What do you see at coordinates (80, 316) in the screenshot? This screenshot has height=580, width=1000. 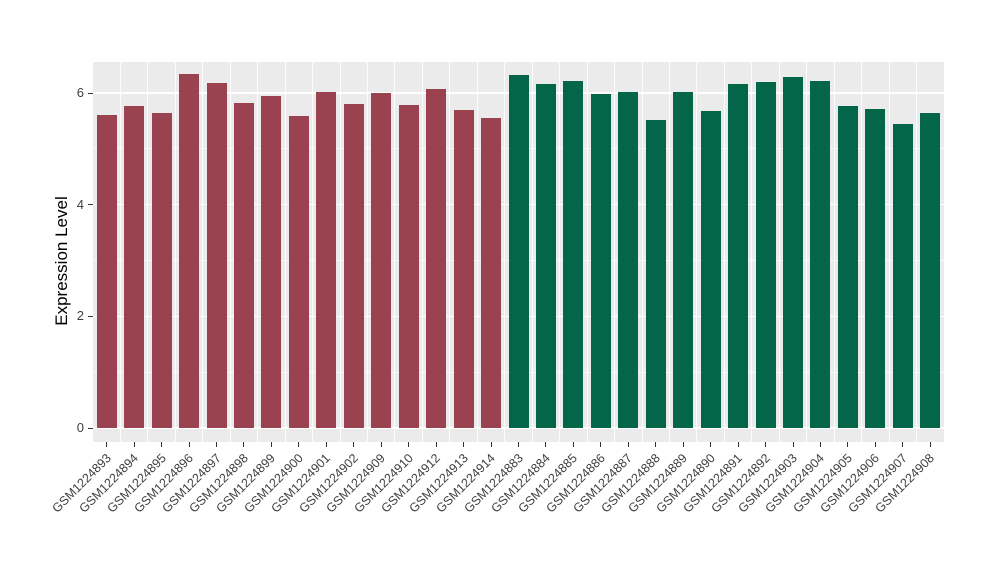 I see `y-tick-label: 2` at bounding box center [80, 316].